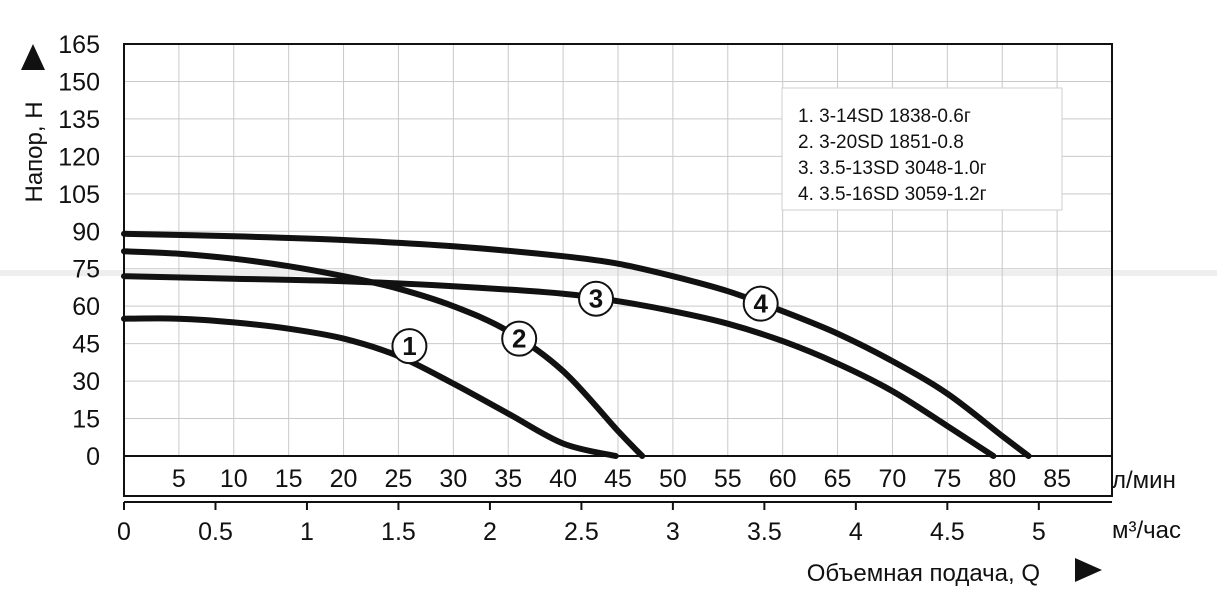 This screenshot has height=611, width=1217. I want to click on x-tick-label-secondary: 1, so click(307, 532).